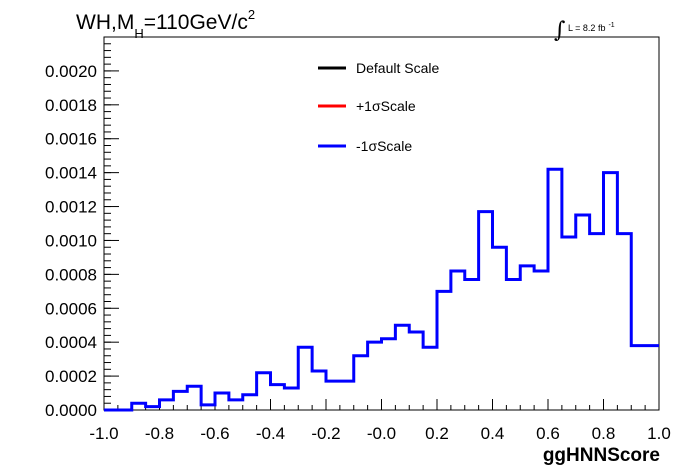 Image resolution: width=696 pixels, height=472 pixels. I want to click on x-tick-label: 1.0, so click(659, 433).